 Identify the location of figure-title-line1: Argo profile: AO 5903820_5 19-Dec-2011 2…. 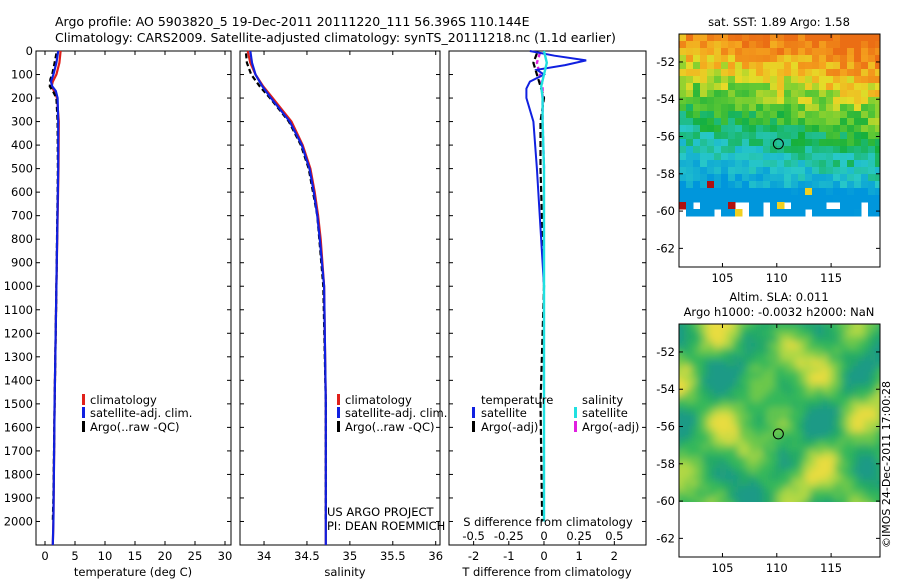
(292, 21).